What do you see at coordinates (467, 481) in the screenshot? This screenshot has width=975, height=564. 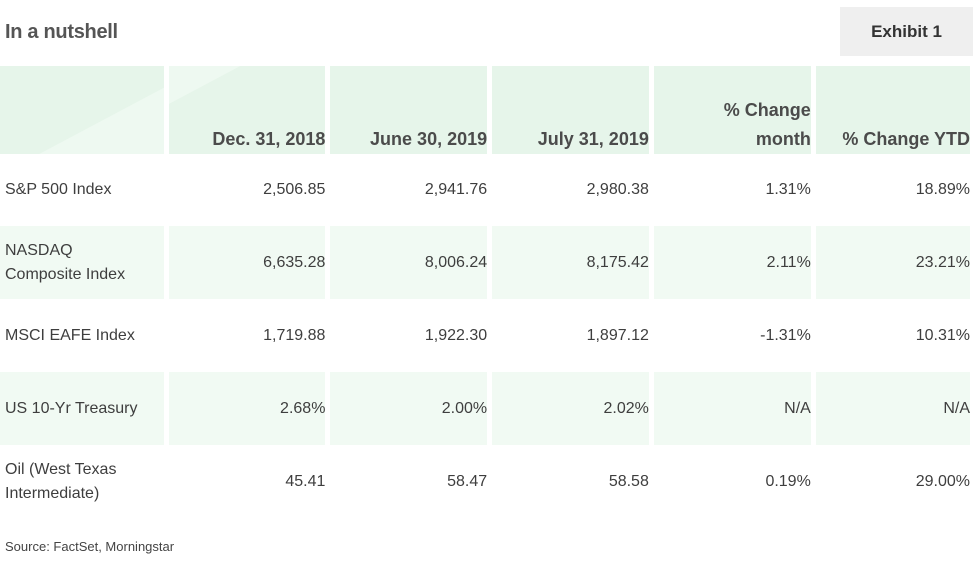 I see `cell-june-2019: 58.47` at bounding box center [467, 481].